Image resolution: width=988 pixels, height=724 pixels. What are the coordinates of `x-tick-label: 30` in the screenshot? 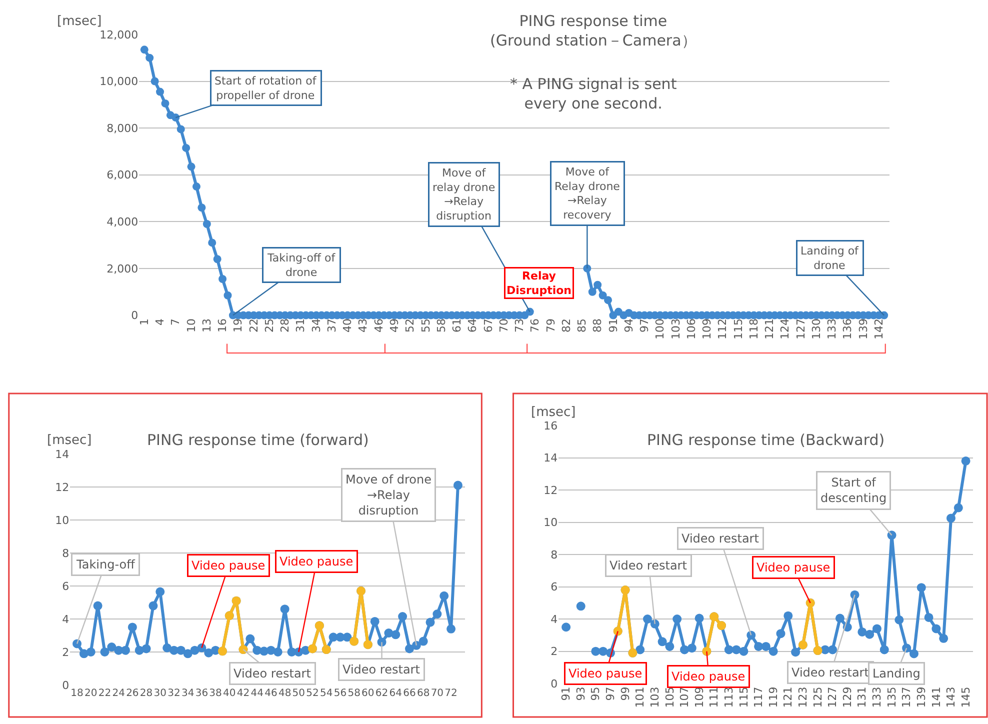 It's located at (160, 694).